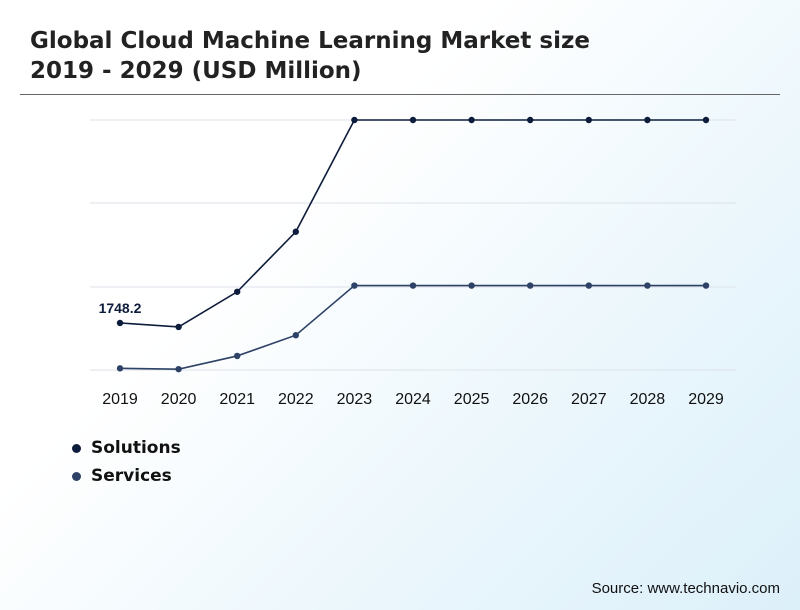 This screenshot has height=610, width=800. I want to click on x-tick-label-2028: 2028, so click(648, 399).